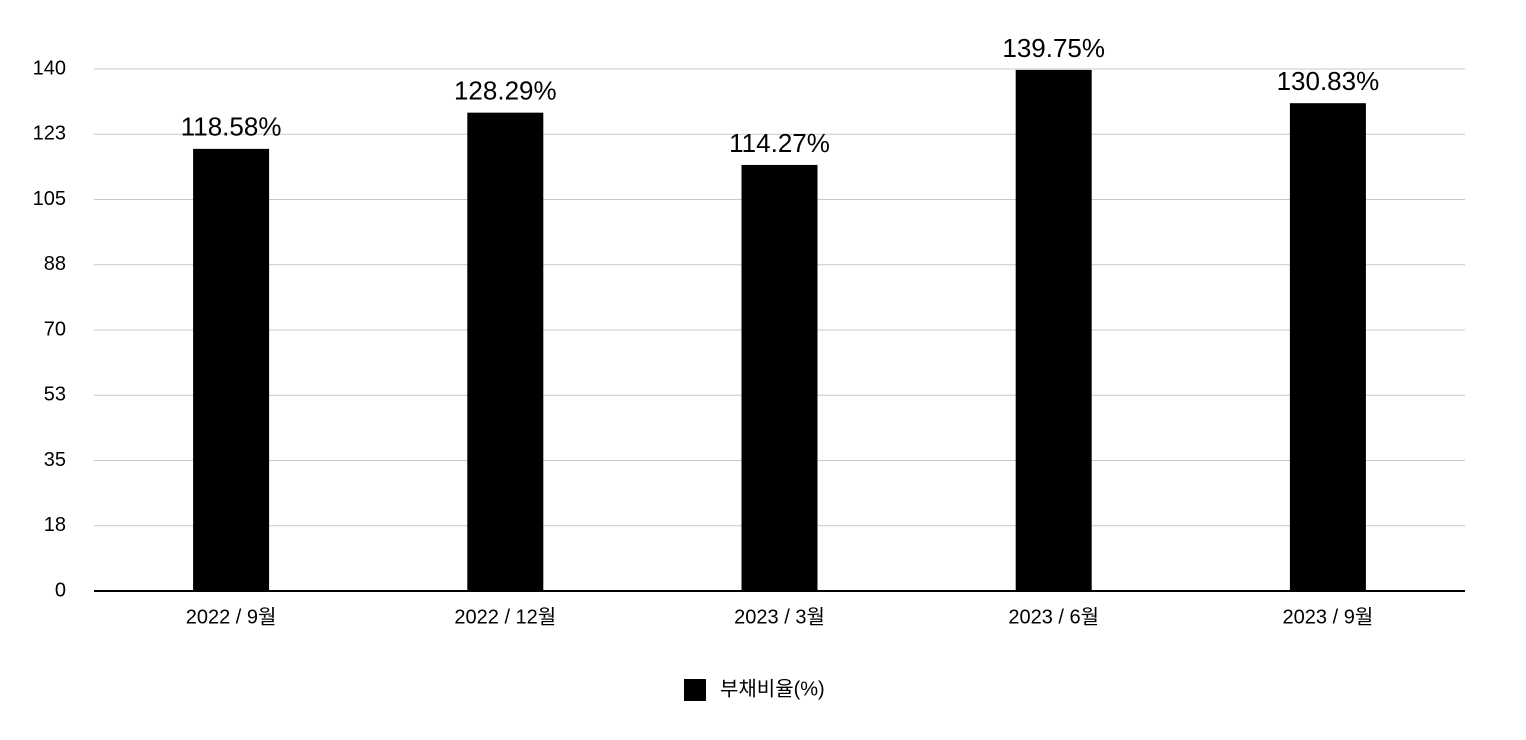 This screenshot has height=740, width=1526. Describe the element at coordinates (779, 616) in the screenshot. I see `x-tick-label: 2023 / 3월` at that location.